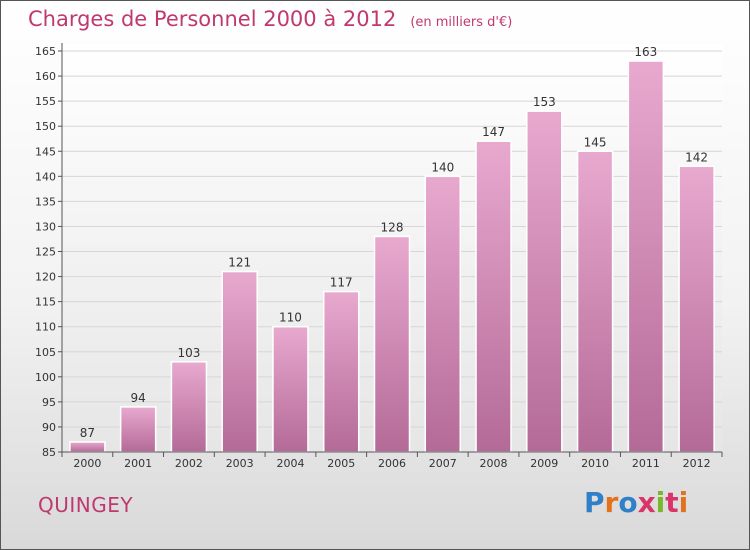  What do you see at coordinates (628, 502) in the screenshot?
I see `logo-letter: o` at bounding box center [628, 502].